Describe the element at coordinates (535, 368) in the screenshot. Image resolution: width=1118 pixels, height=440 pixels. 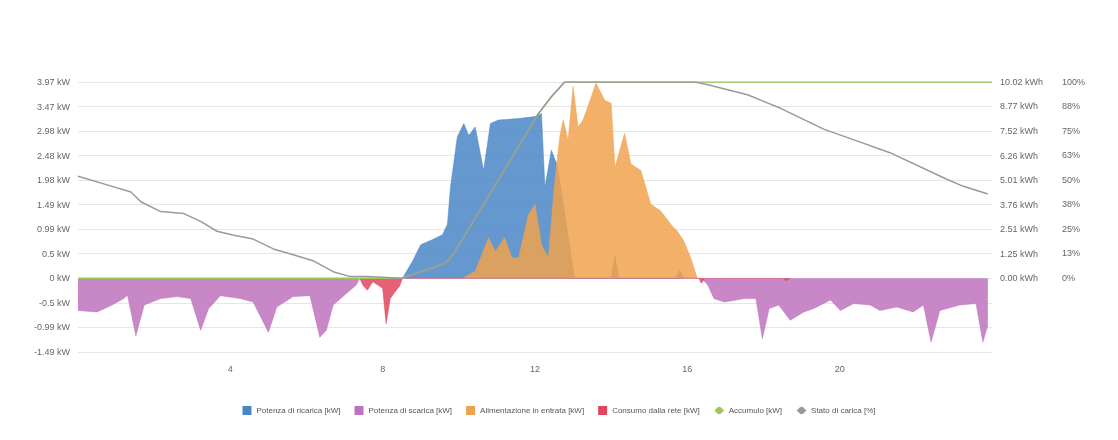
I see `x-tick-label: 12` at that location.